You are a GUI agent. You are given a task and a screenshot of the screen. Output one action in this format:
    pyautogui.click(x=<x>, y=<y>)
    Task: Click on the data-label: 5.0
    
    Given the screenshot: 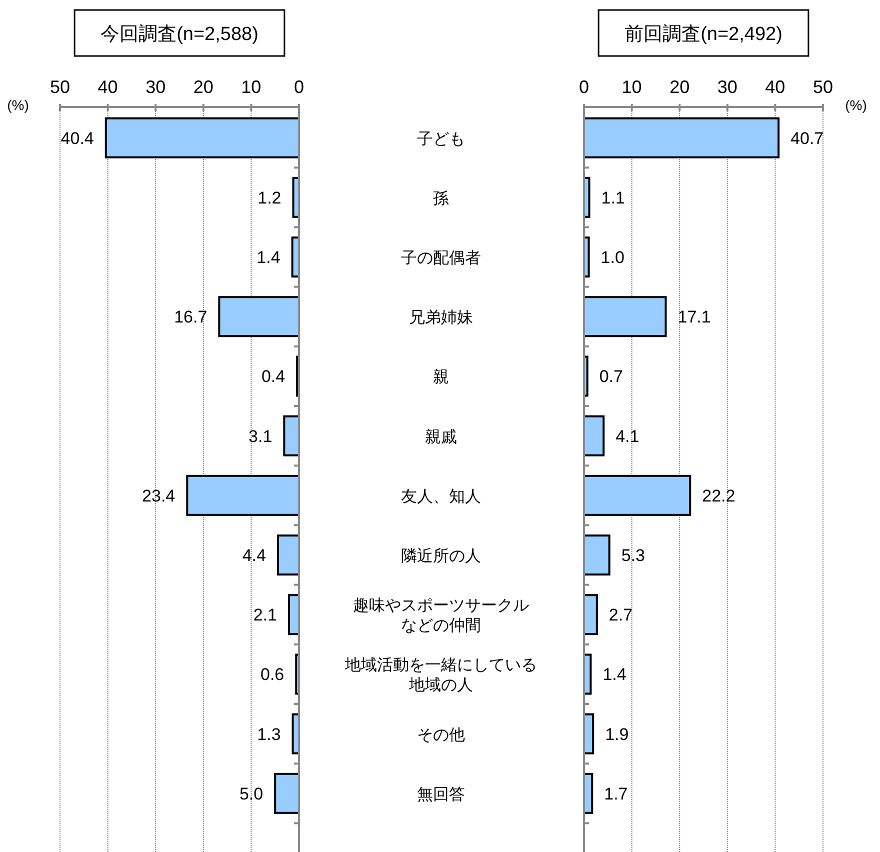 What is the action you would take?
    pyautogui.click(x=251, y=794)
    